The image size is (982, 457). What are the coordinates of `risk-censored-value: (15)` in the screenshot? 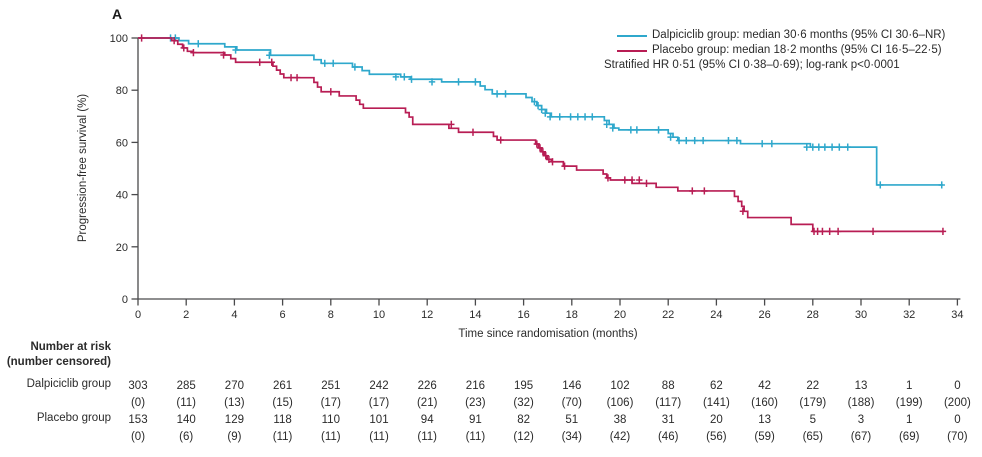 It's located at (282, 403).